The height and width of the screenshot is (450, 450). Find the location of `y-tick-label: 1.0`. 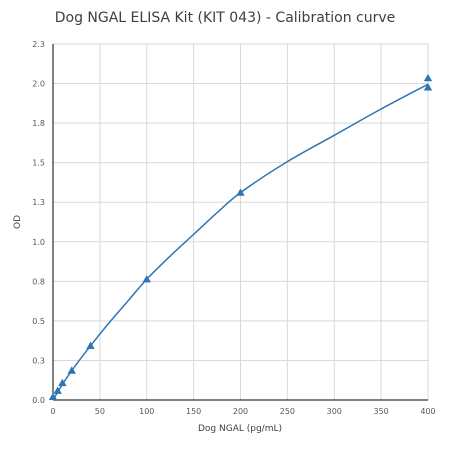

y-tick-label: 1.0 is located at coordinates (38, 242).